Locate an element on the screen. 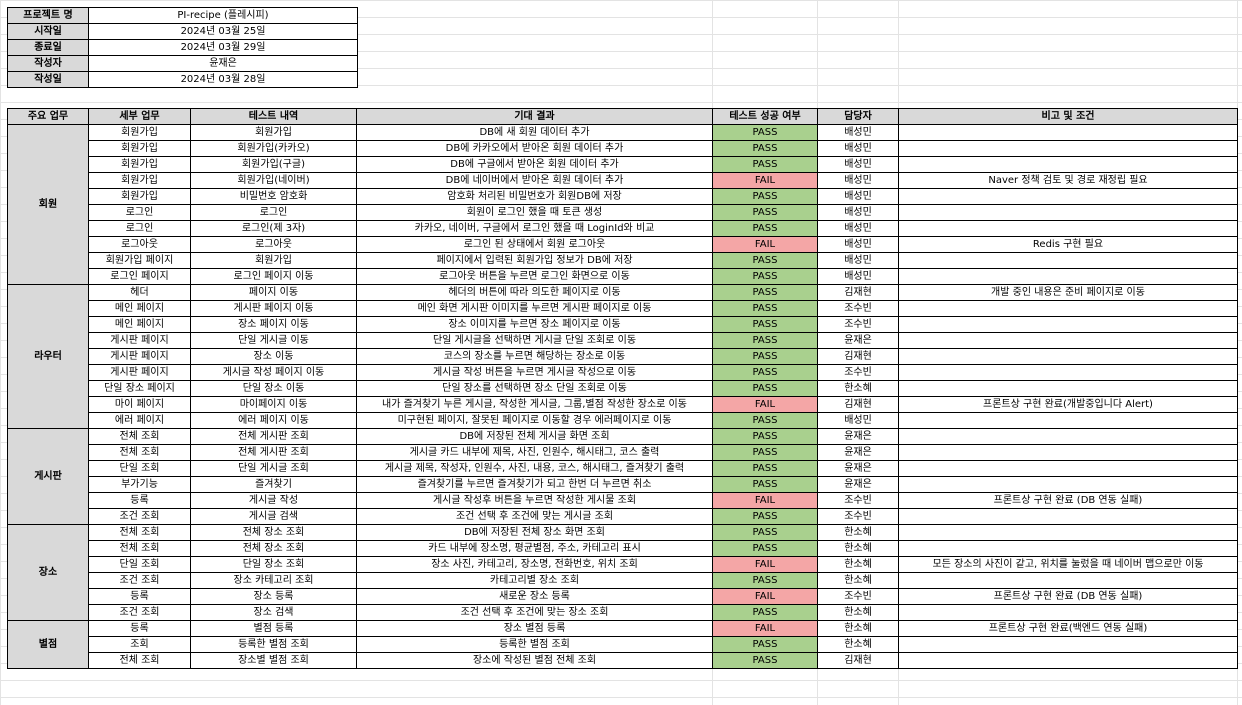 This screenshot has height=705, width=1242. test-item-cell: 회원가입(카카오) is located at coordinates (273, 148).